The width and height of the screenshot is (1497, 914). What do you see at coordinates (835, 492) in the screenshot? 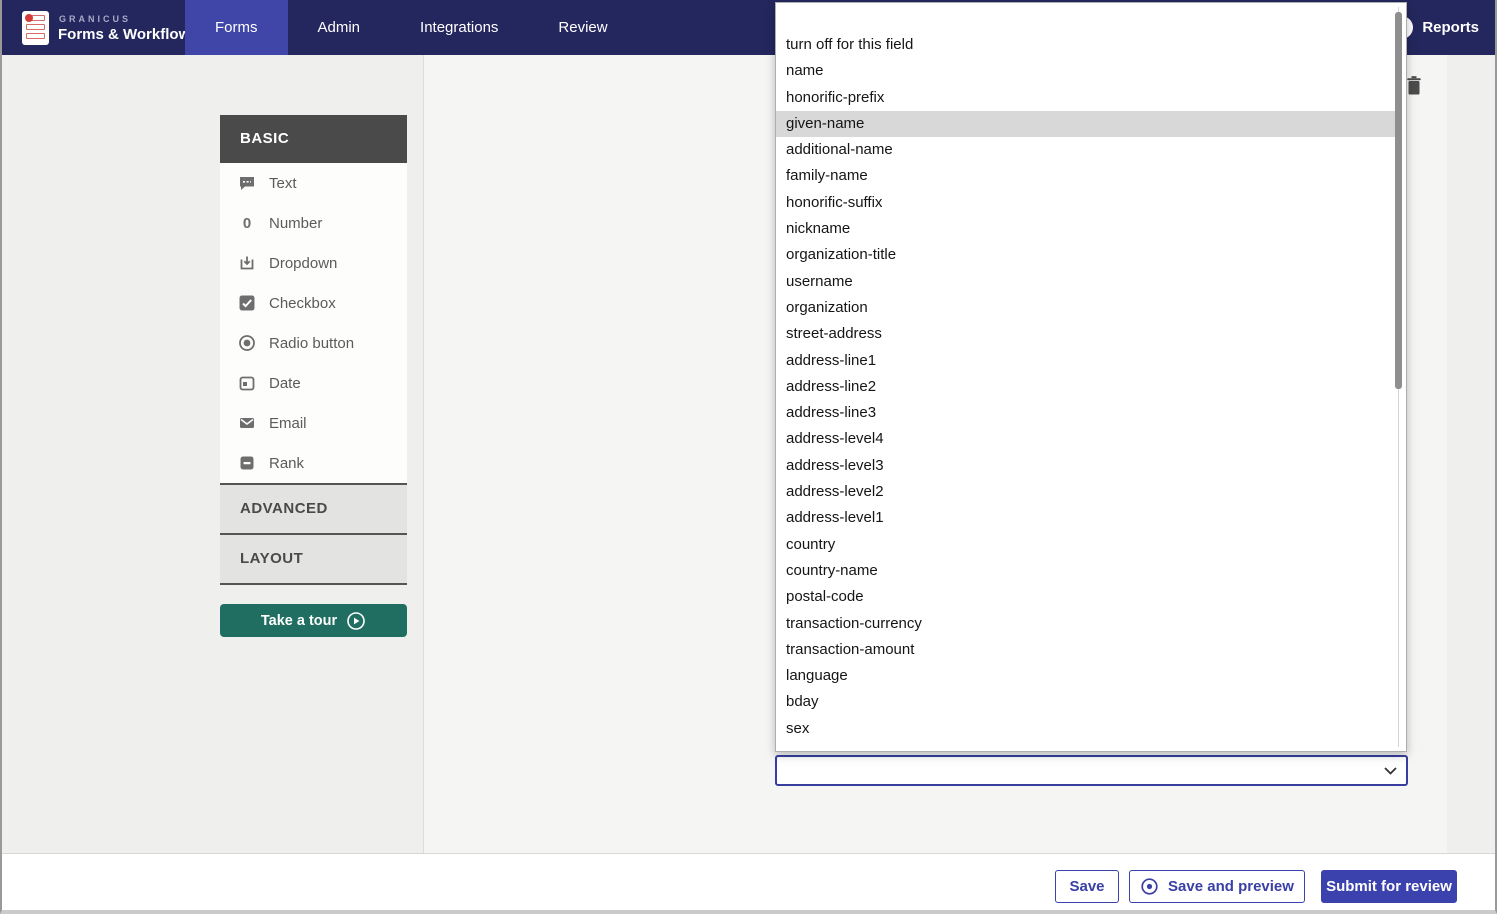
I see `dropdown-option: address-level2` at bounding box center [835, 492].